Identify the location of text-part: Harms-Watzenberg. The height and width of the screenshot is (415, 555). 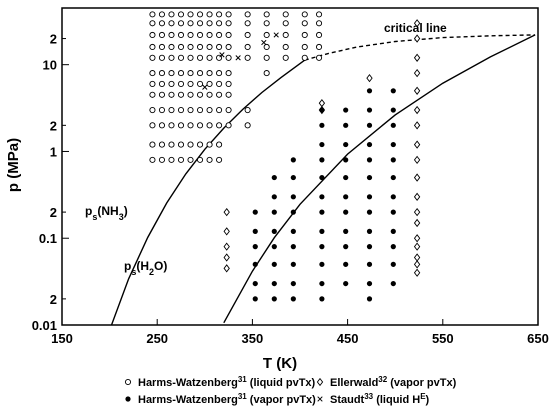
(188, 383).